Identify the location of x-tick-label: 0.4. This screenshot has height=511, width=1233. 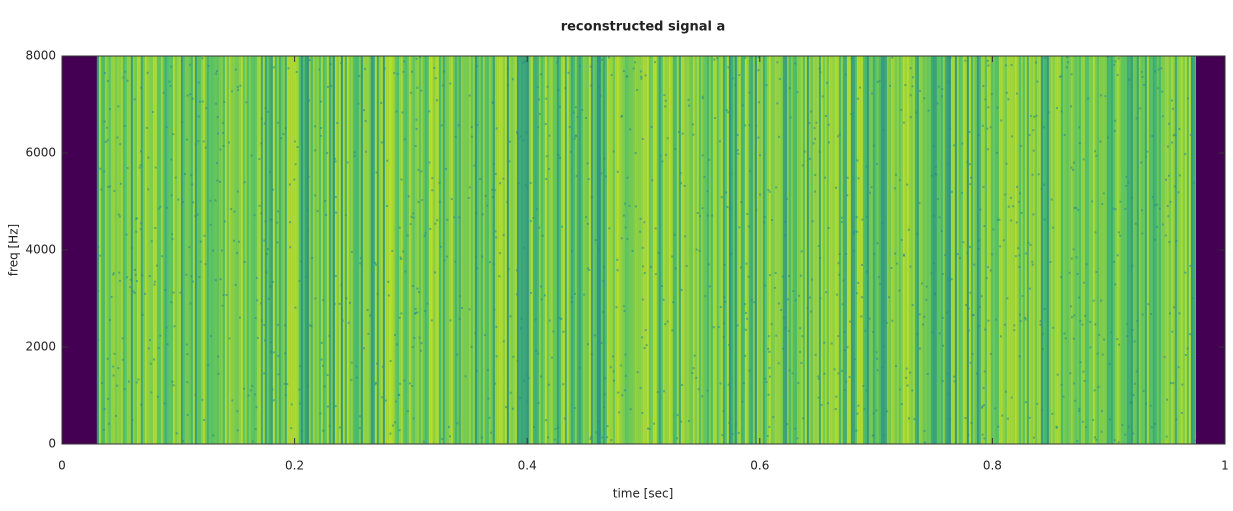
(527, 466).